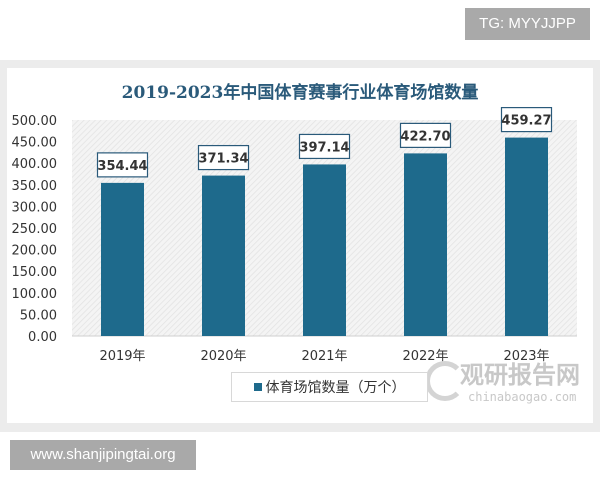  Describe the element at coordinates (122, 356) in the screenshot. I see `x-tick-label: 2019年` at that location.